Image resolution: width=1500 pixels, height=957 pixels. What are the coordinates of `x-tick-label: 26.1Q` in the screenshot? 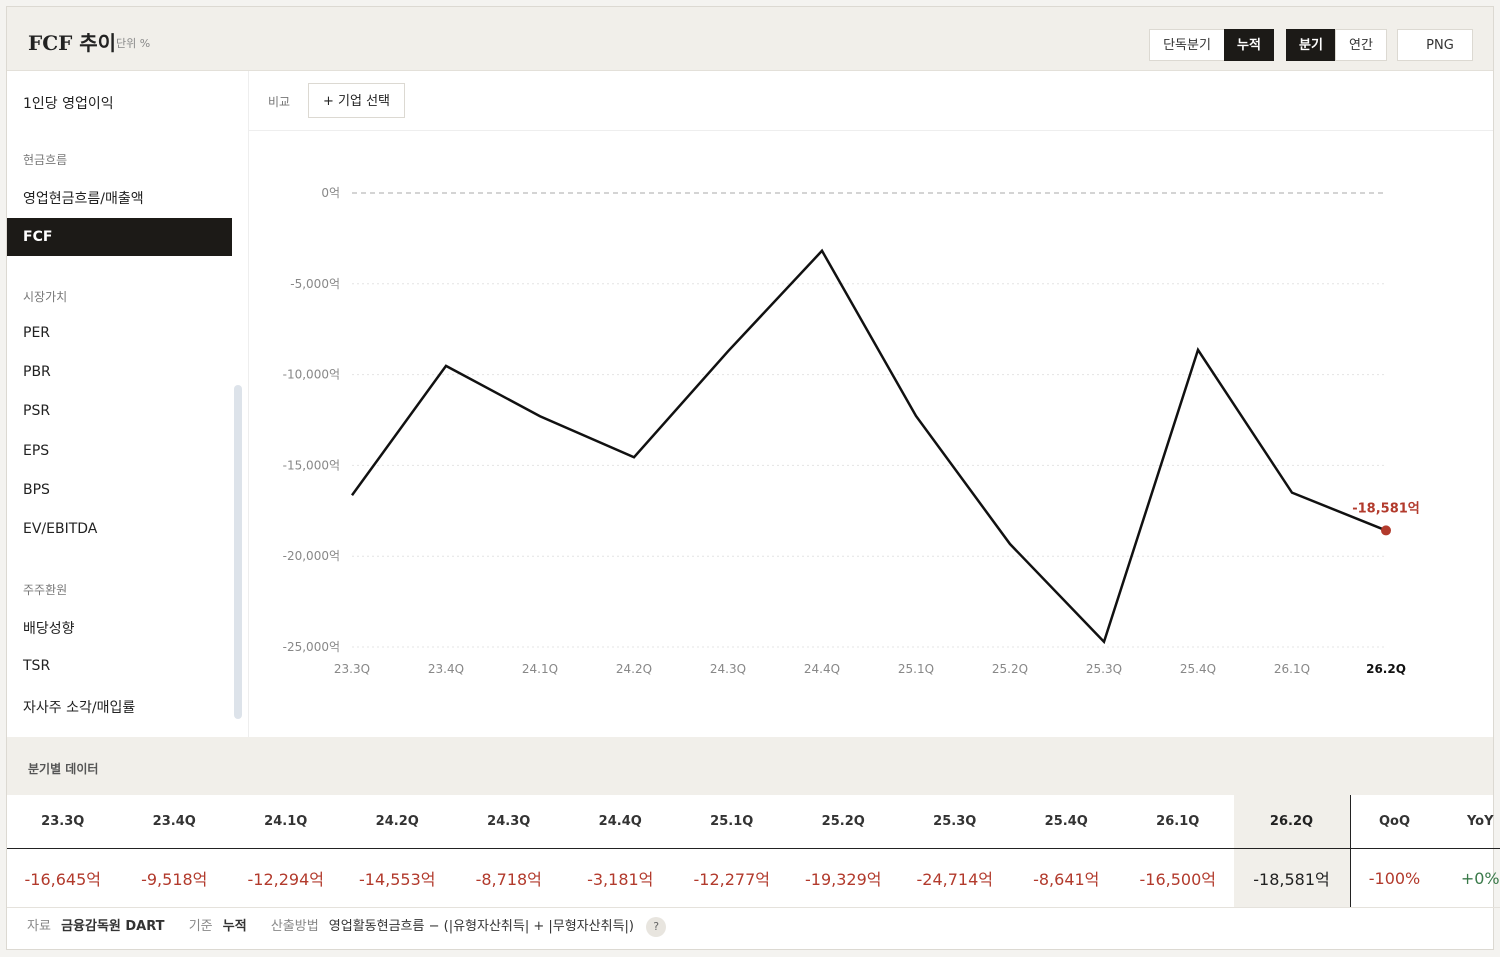 It's located at (1292, 669).